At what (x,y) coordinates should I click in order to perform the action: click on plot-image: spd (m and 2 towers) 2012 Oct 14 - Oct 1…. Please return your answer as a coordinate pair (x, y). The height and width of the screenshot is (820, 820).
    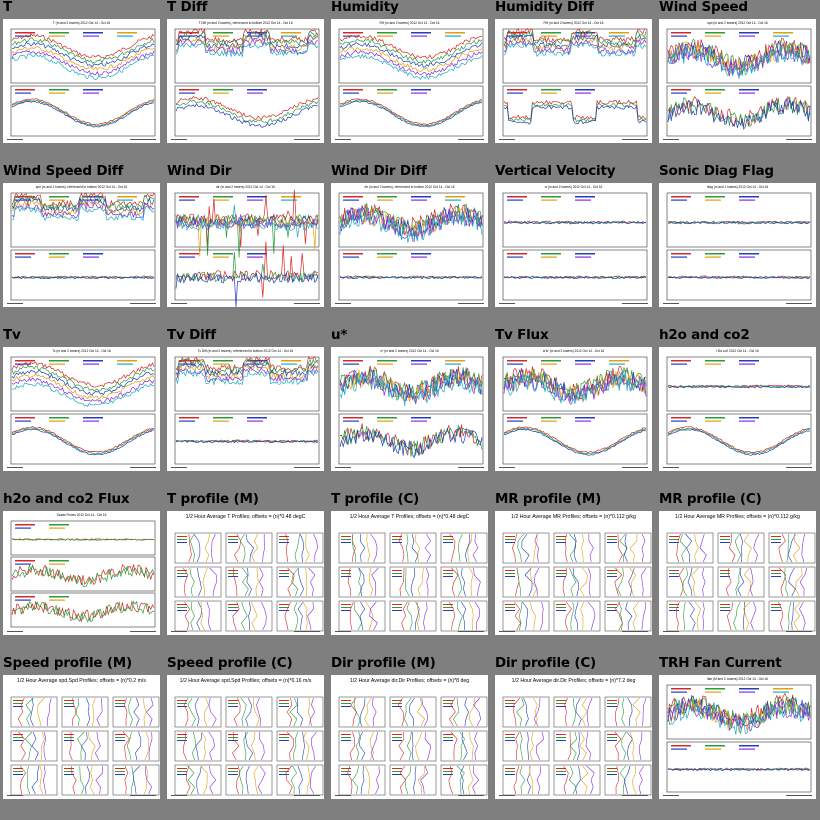
    Looking at the image, I should click on (737, 80).